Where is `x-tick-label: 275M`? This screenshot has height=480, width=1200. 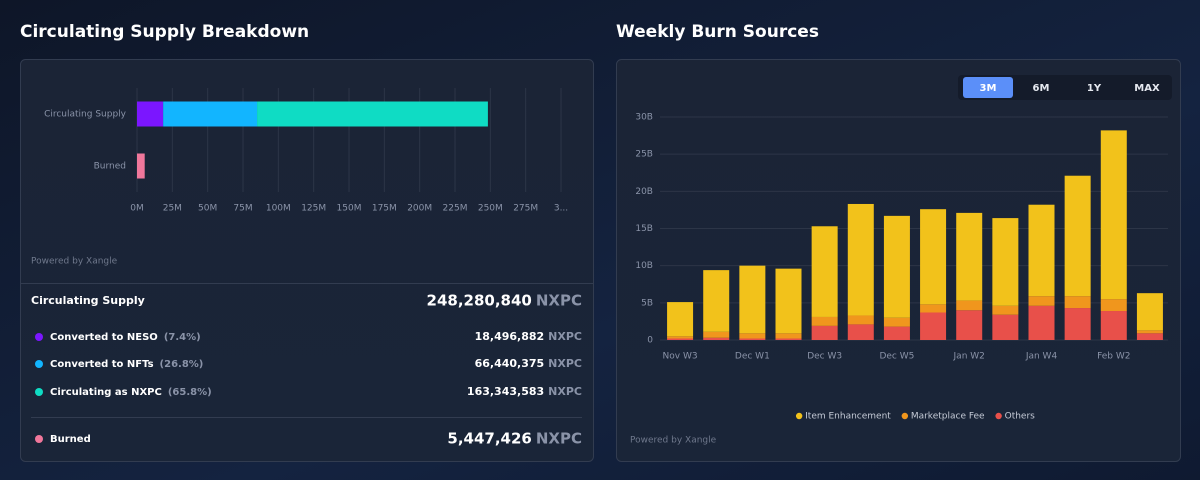 x-tick-label: 275M is located at coordinates (525, 209).